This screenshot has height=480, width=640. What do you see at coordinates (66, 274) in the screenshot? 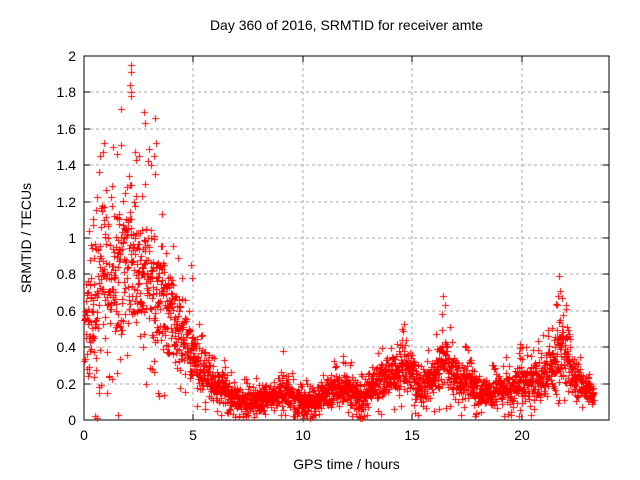
I see `y-tick-label: 0.8` at bounding box center [66, 274].